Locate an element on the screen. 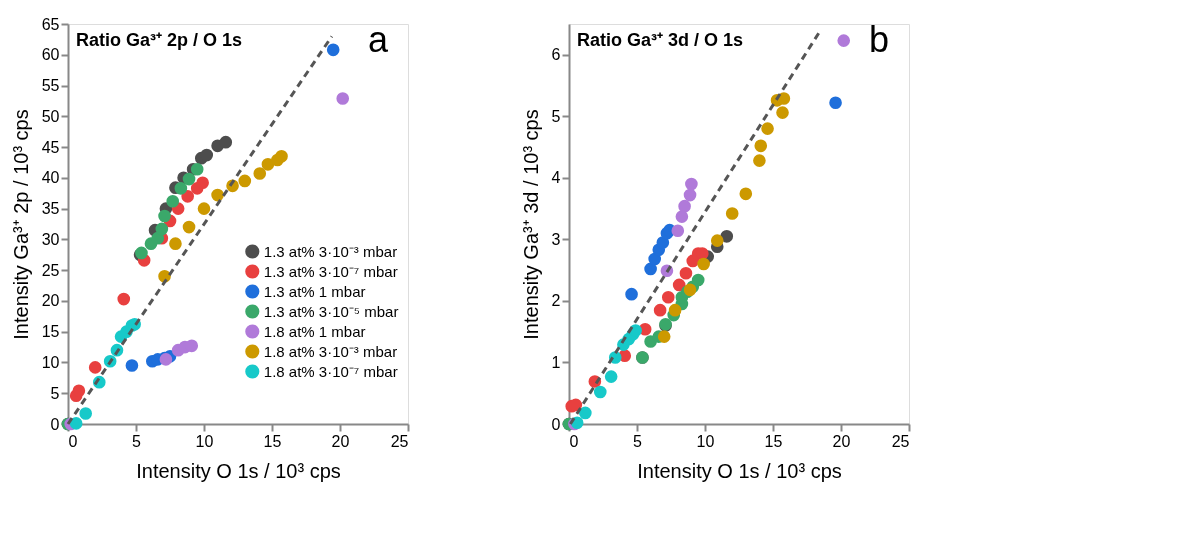 This screenshot has width=1187, height=555. y-tick-label: 65 is located at coordinates (50, 24).